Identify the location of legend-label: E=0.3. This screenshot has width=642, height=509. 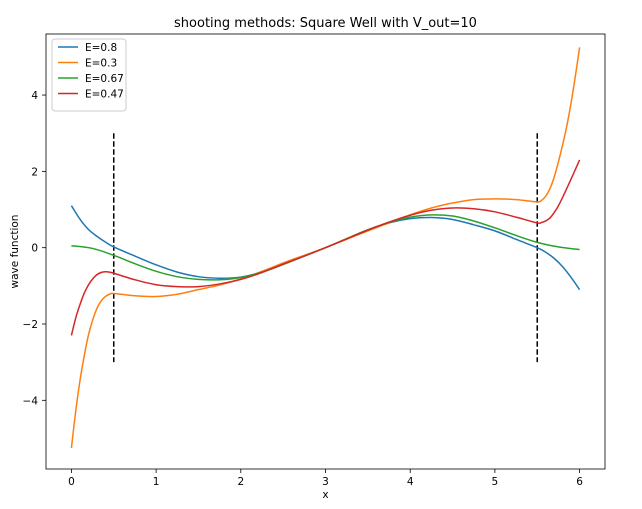
(101, 63).